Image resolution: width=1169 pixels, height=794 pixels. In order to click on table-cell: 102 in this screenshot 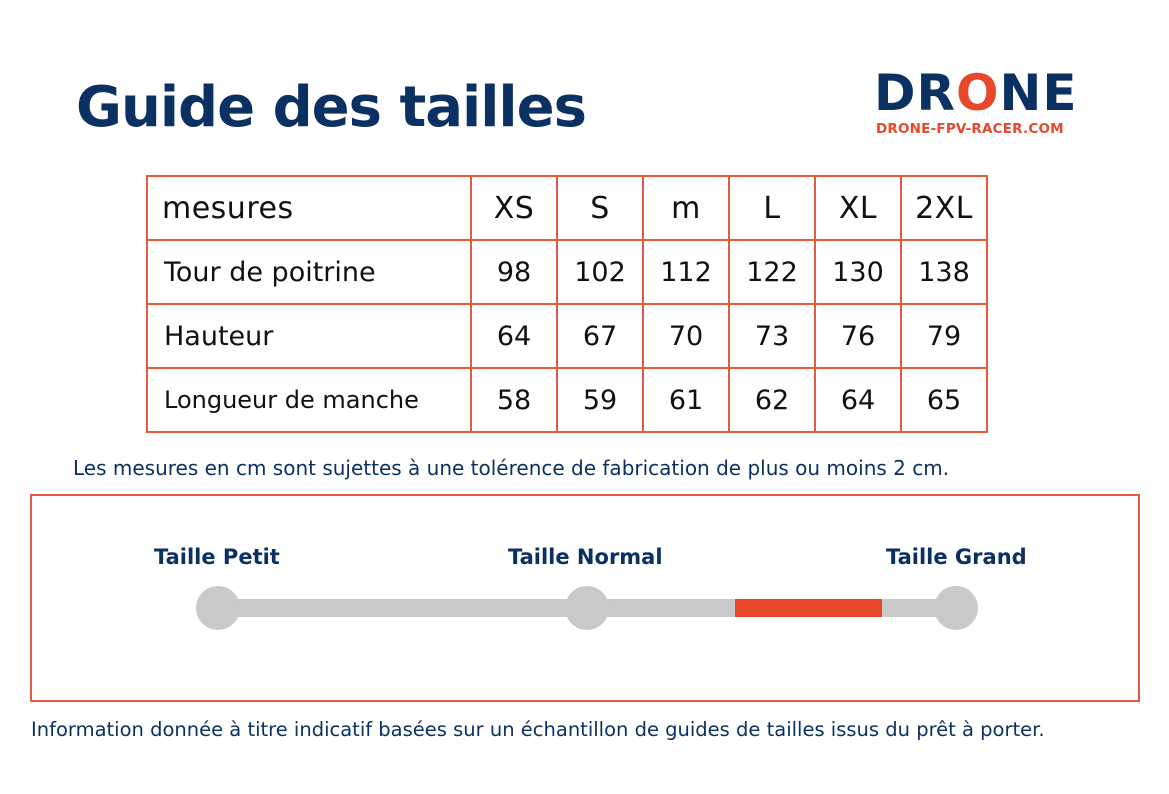, I will do `click(600, 272)`.